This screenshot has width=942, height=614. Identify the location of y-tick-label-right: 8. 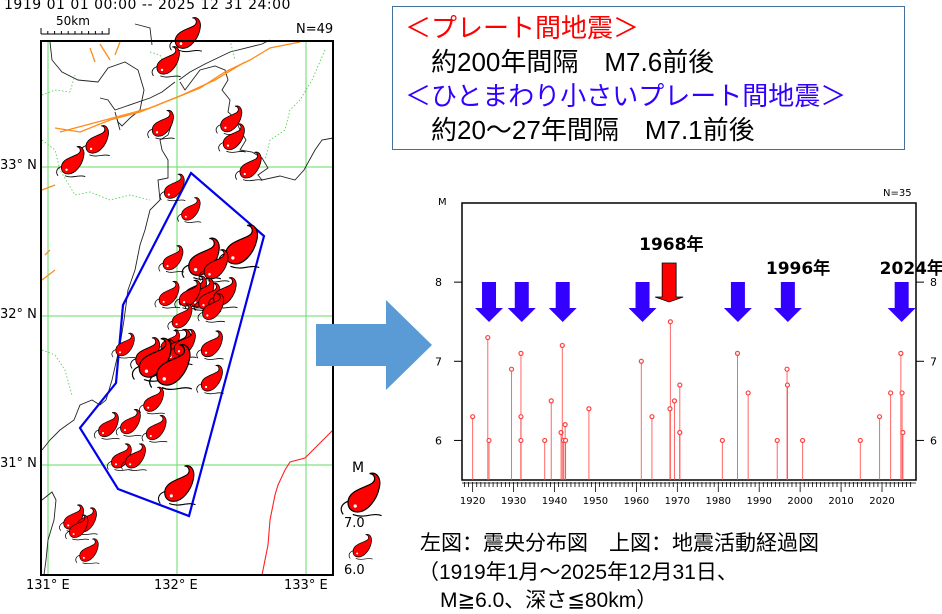
(933, 282).